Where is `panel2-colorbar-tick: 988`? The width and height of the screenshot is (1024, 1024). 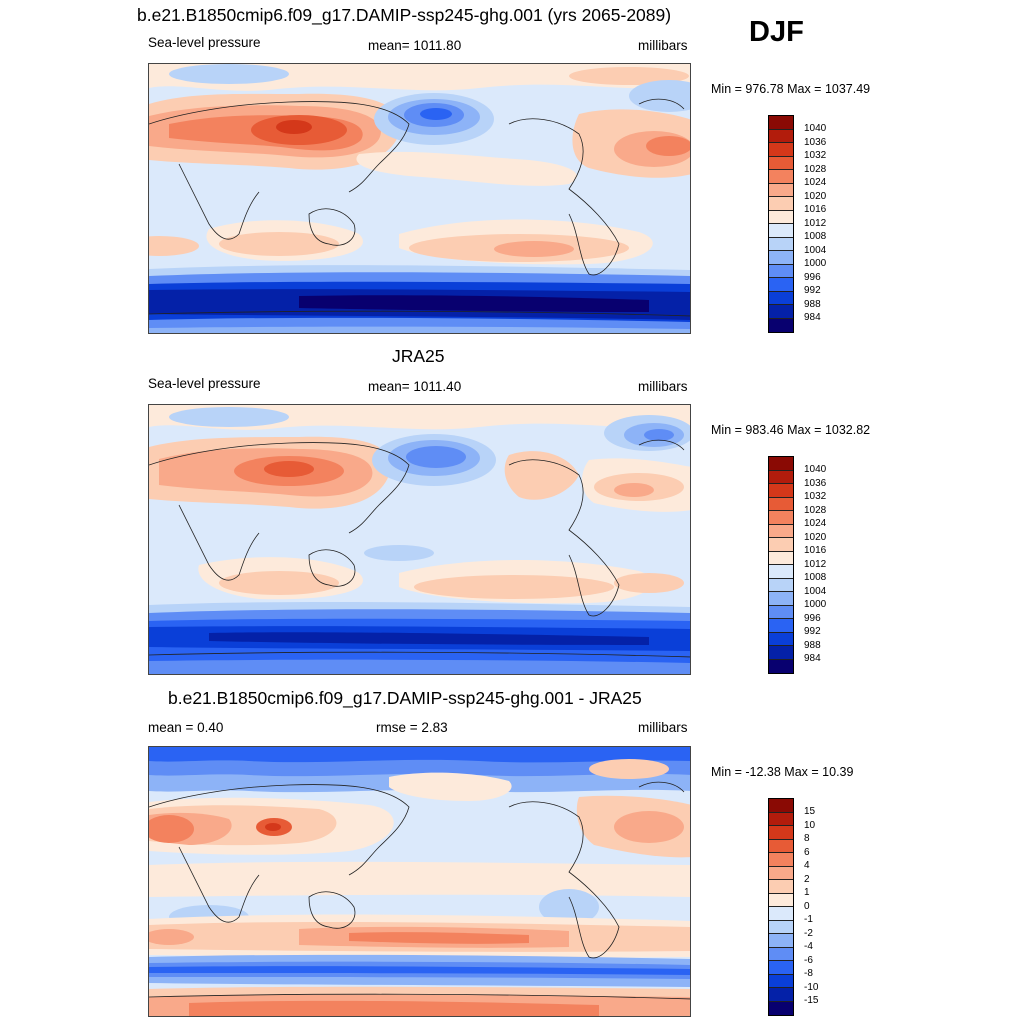
panel2-colorbar-tick: 988 is located at coordinates (812, 645).